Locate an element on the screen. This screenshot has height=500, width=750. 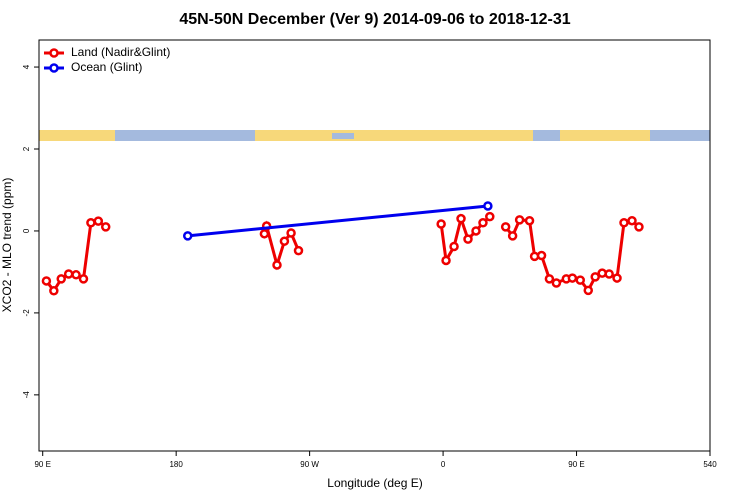
y-tick-label: -2 is located at coordinates (26, 313).